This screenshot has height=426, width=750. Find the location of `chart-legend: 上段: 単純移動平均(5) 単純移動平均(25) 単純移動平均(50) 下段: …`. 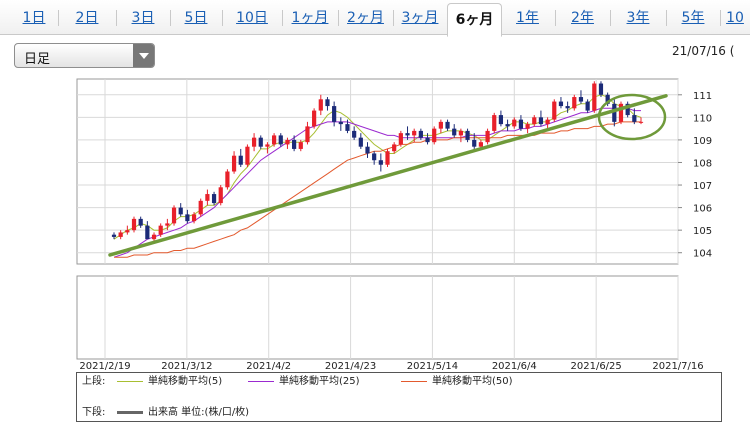

chart-legend: 上段: 単純移動平均(5) 単純移動平均(25) 単純移動平均(50) 下段: … is located at coordinates (399, 397).